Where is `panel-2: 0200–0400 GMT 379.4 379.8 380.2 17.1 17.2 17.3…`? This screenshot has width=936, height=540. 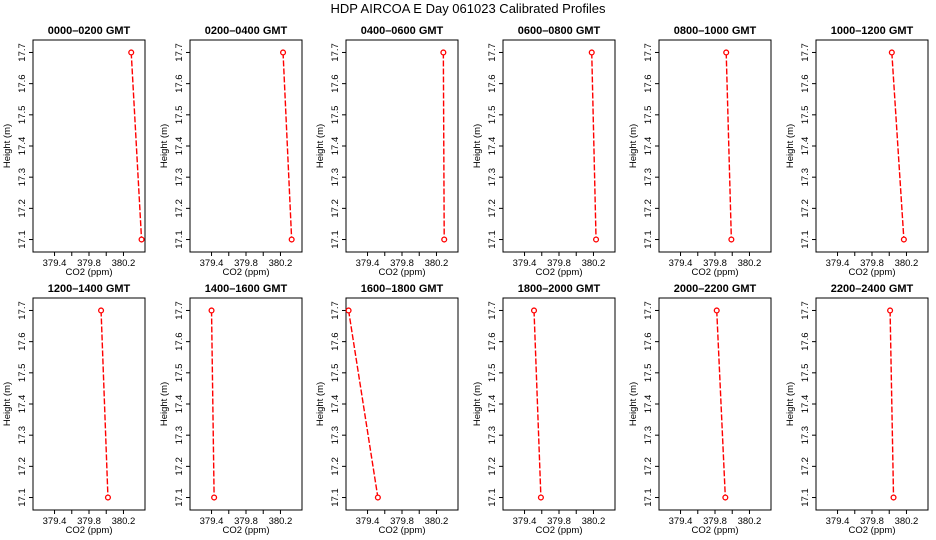
panel-2: 0200–0400 GMT 379.4 379.8 380.2 17.1 17.2 17.3… is located at coordinates (231, 151).